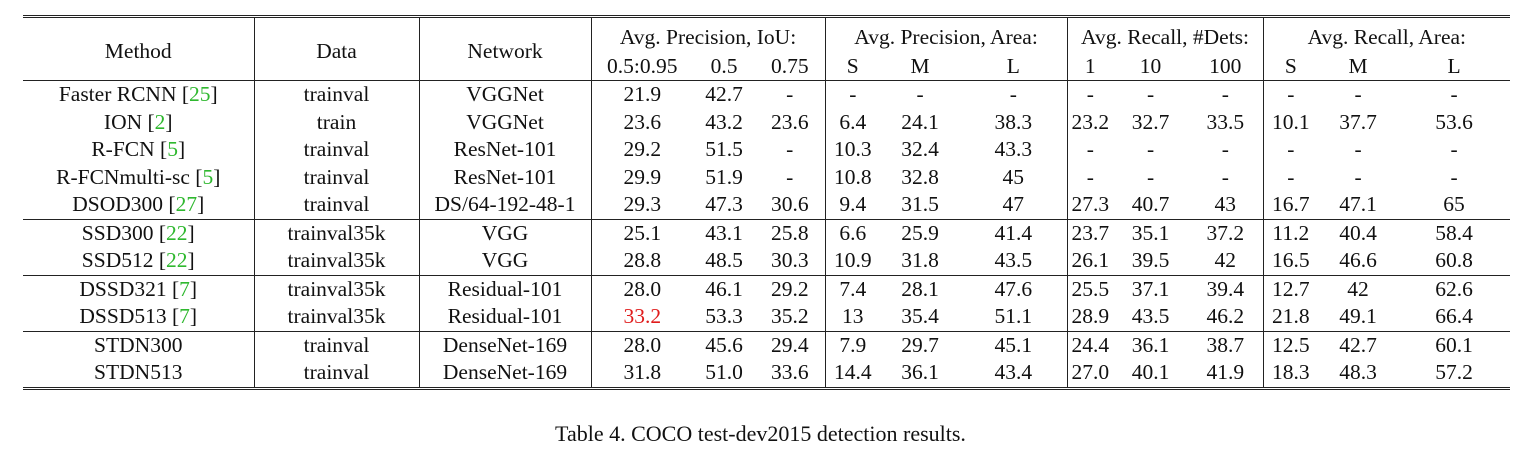 The image size is (1521, 473). I want to click on method-cell: SSD300 [22], so click(139, 232).